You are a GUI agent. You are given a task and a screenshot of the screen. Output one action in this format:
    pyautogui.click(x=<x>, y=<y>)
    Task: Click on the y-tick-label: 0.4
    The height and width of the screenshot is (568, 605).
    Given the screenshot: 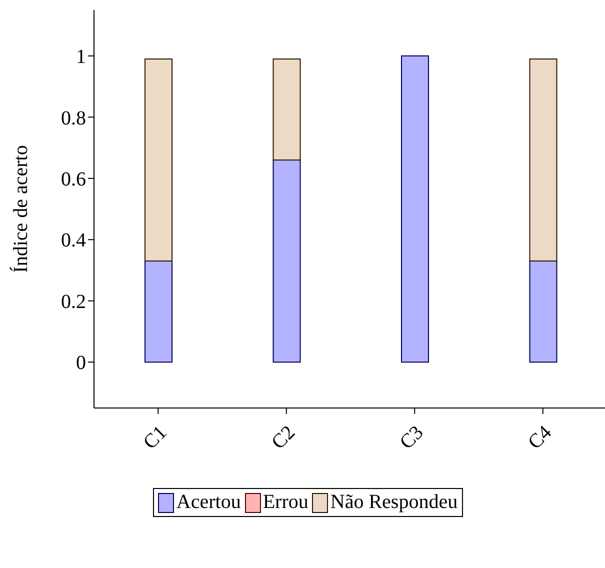 What is the action you would take?
    pyautogui.click(x=73, y=241)
    